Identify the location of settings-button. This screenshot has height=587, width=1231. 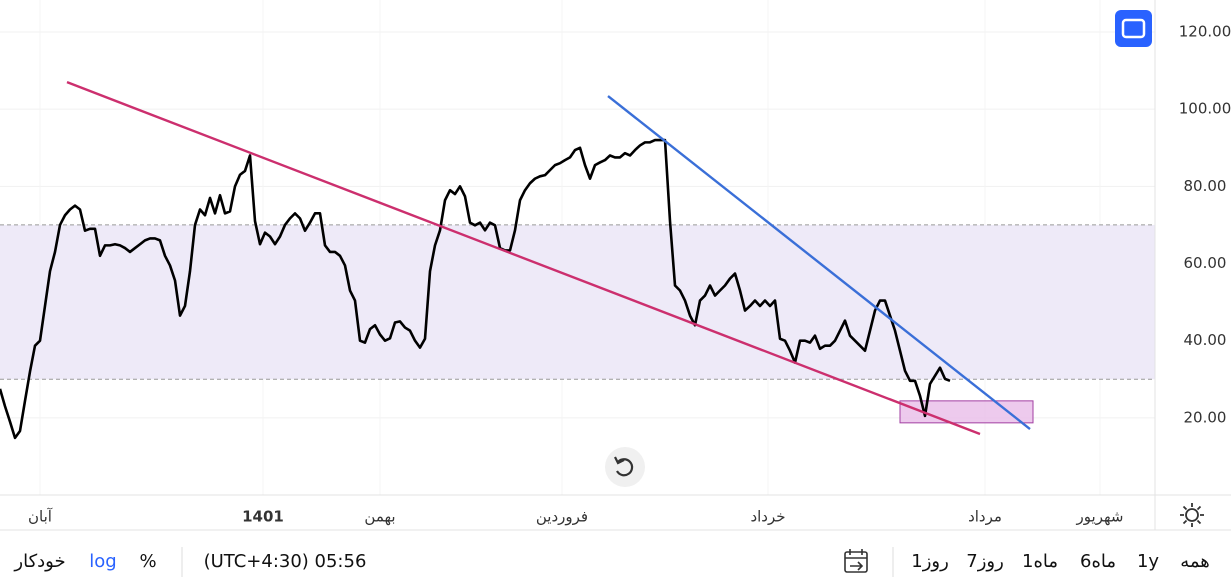
(1192, 515).